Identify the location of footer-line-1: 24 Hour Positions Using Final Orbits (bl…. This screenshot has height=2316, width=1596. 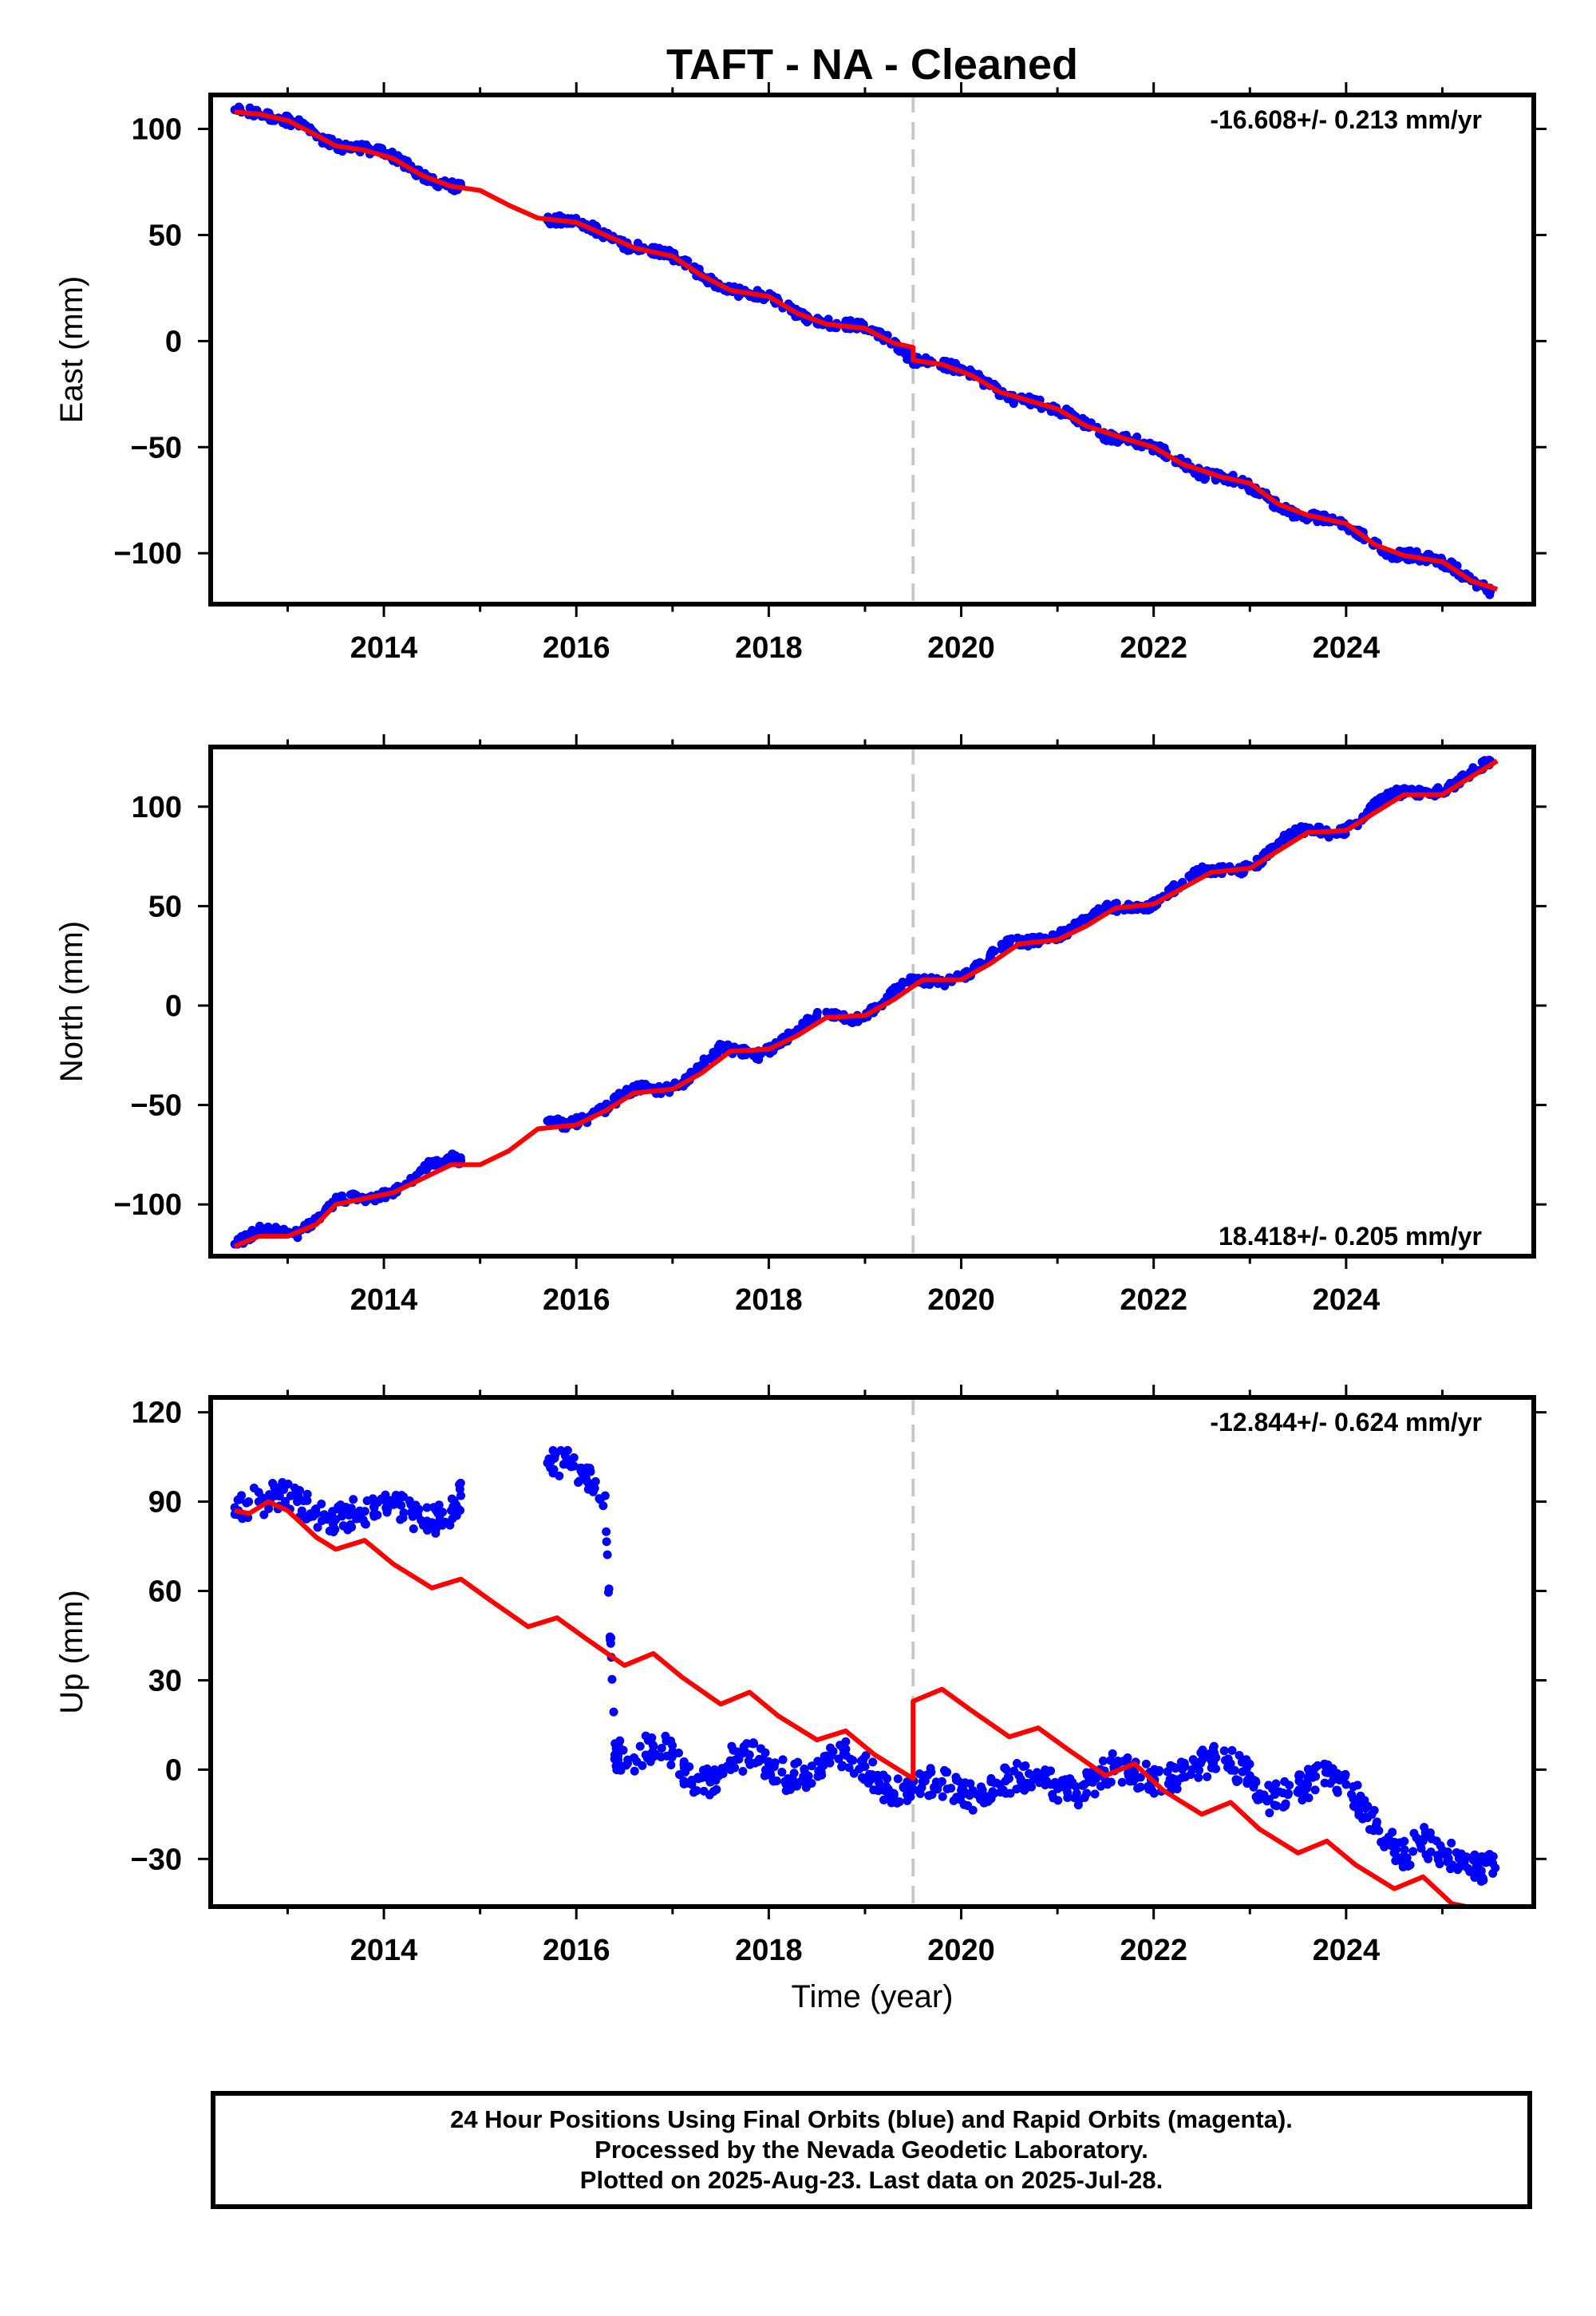
(871, 2119).